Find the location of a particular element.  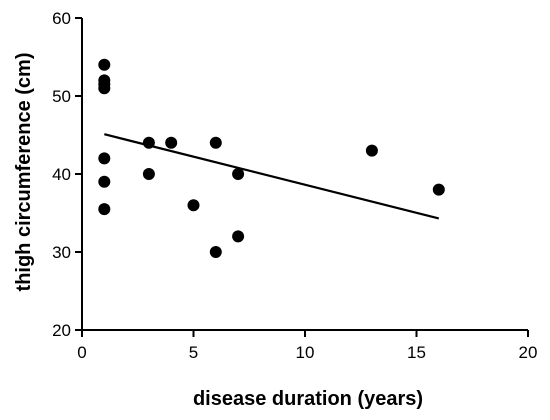

x-tick-label: 15 is located at coordinates (416, 352).